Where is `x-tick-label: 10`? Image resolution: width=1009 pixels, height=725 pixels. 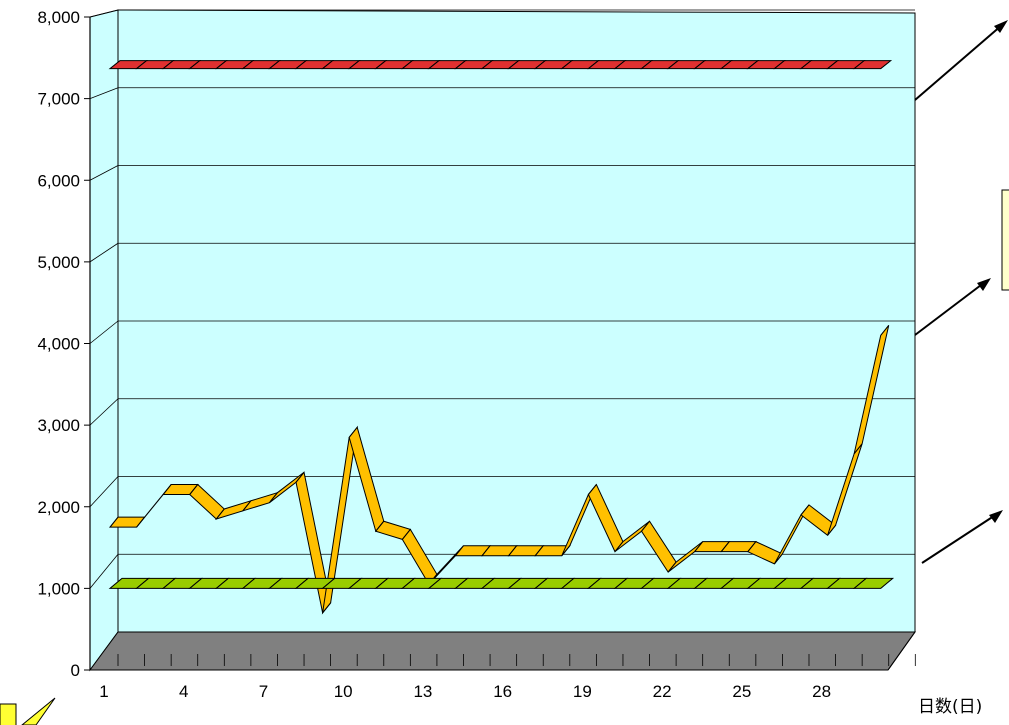 x-tick-label: 10 is located at coordinates (343, 691).